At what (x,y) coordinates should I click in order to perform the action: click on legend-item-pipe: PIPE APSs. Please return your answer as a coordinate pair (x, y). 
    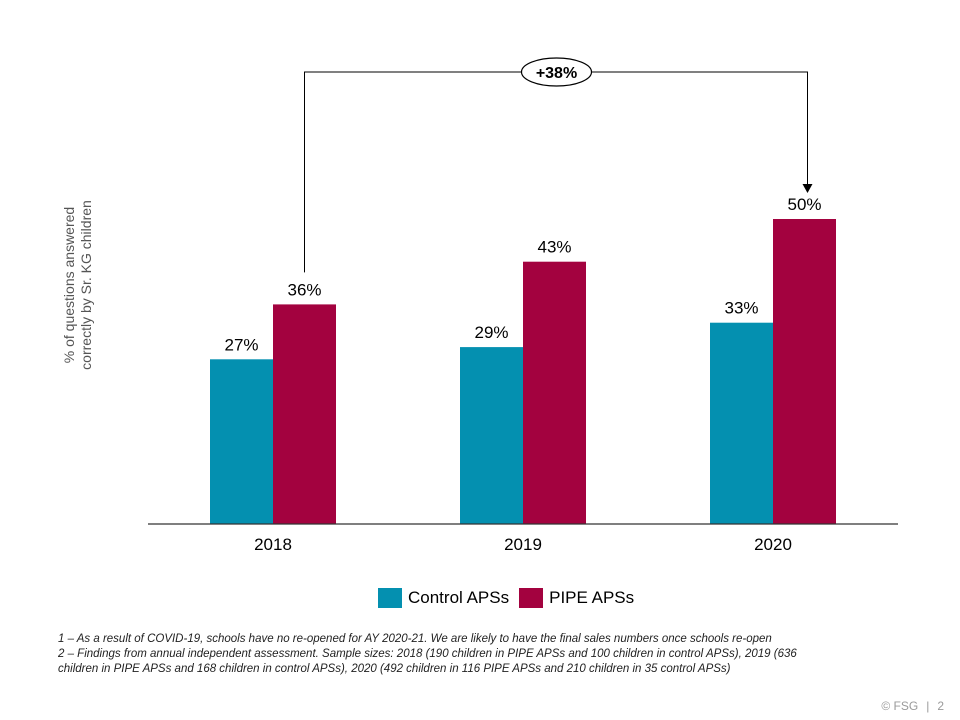
    Looking at the image, I should click on (576, 598).